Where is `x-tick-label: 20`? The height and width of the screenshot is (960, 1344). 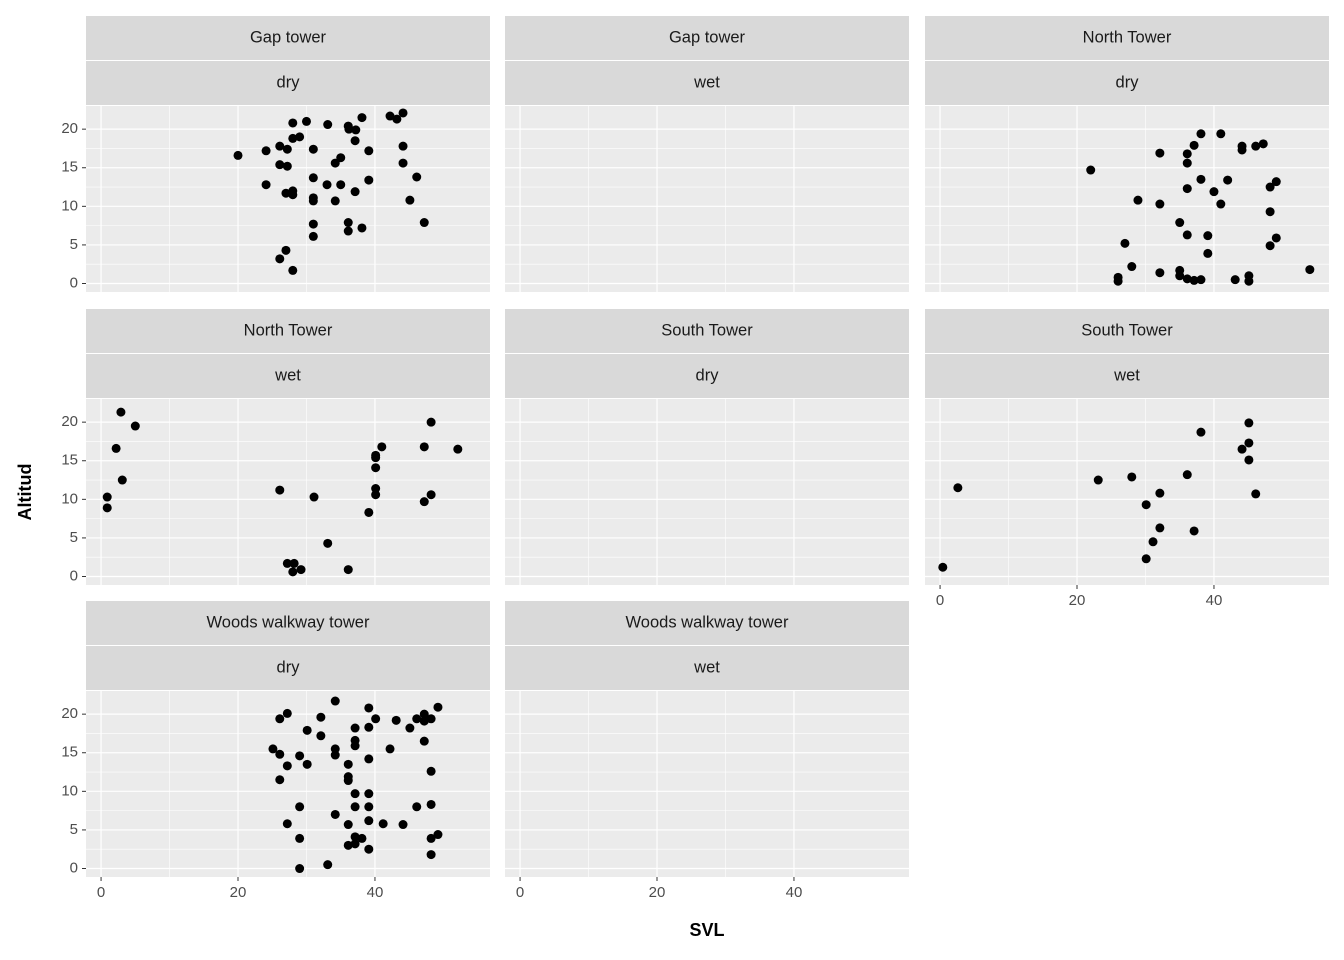 x-tick-label: 20 is located at coordinates (1077, 600).